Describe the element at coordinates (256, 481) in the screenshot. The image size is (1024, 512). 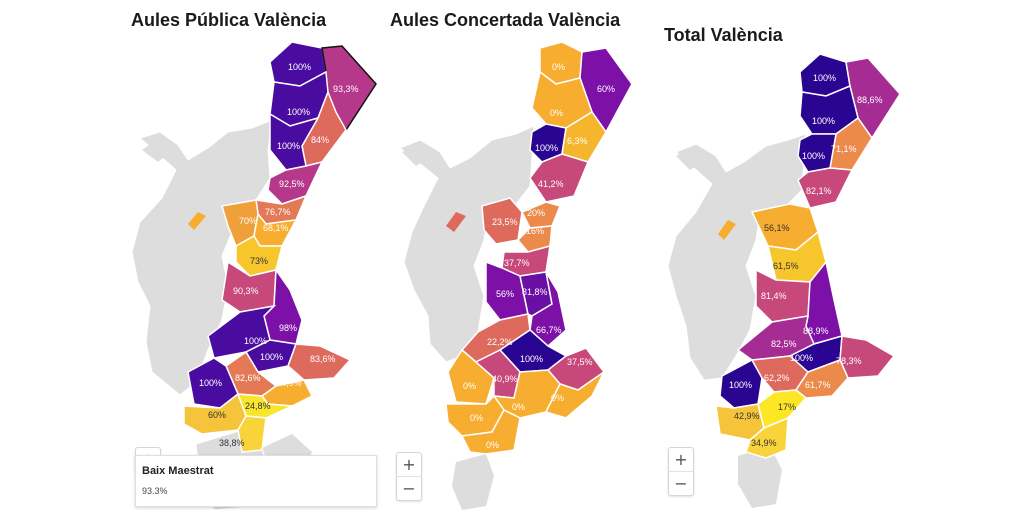
I see `region-tooltip: Baix Maestrat 93.3%` at that location.